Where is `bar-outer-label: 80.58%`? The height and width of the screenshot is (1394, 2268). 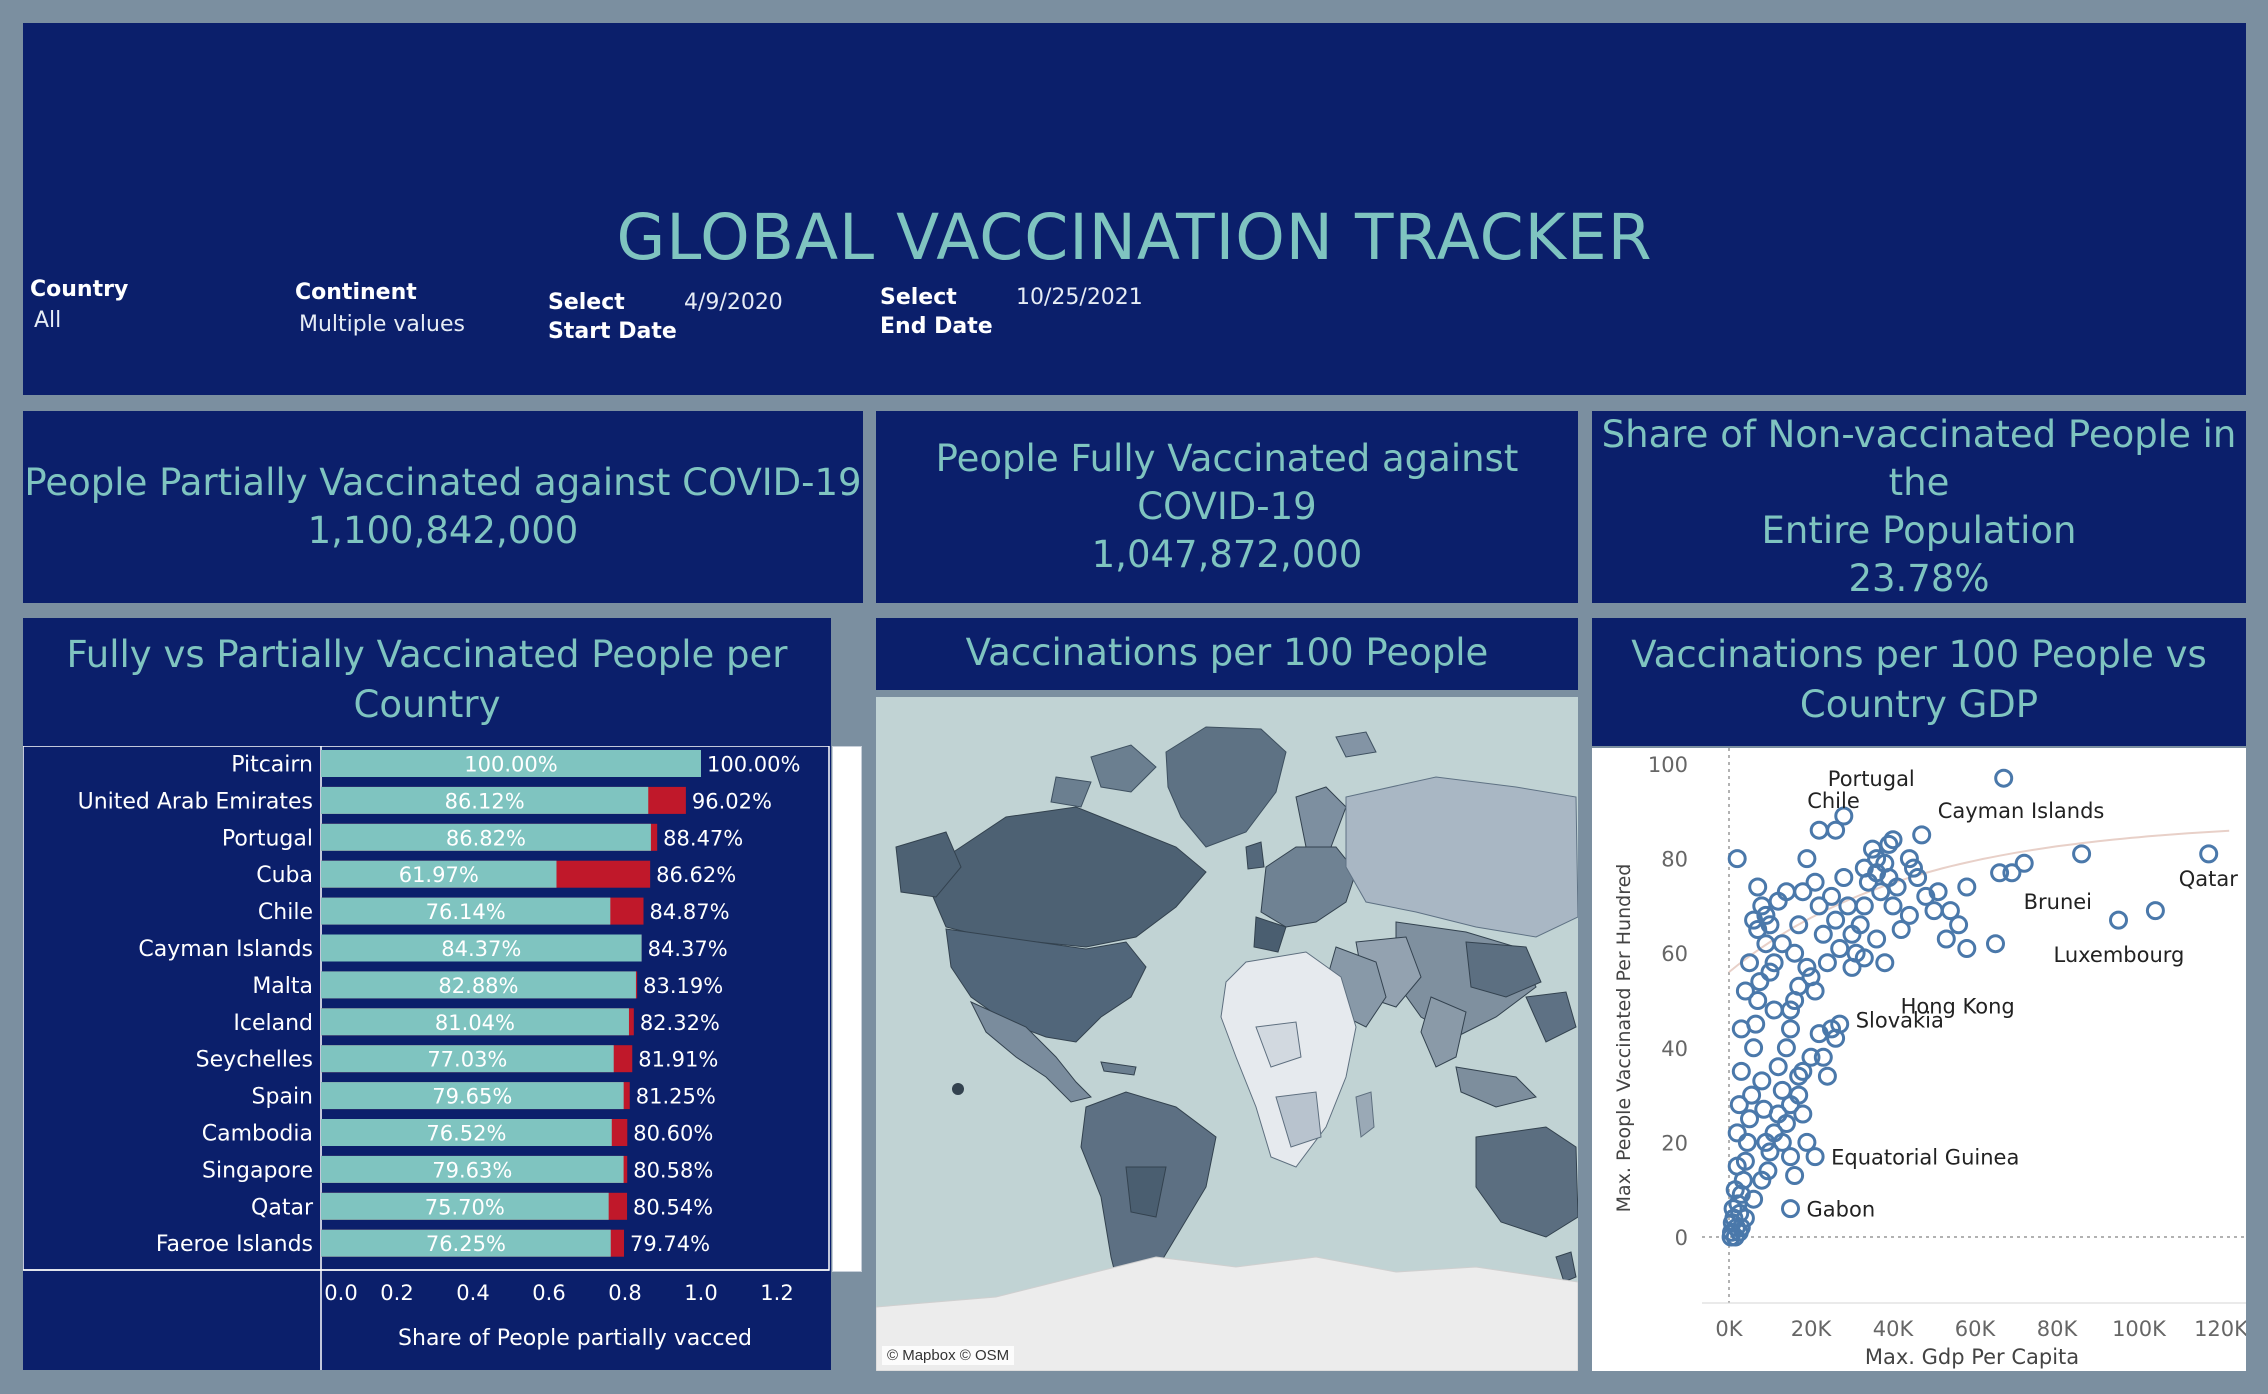
bar-outer-label: 80.58% is located at coordinates (673, 1170).